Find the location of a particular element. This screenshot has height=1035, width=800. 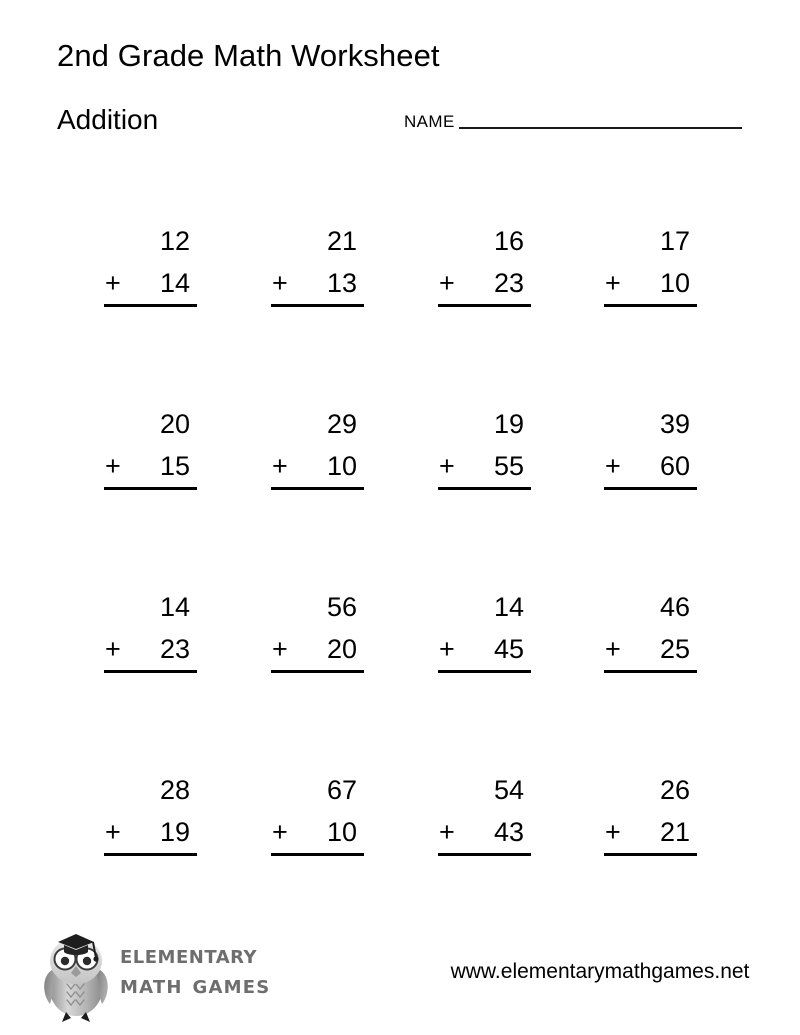

addend-top: 26 is located at coordinates (674, 790).